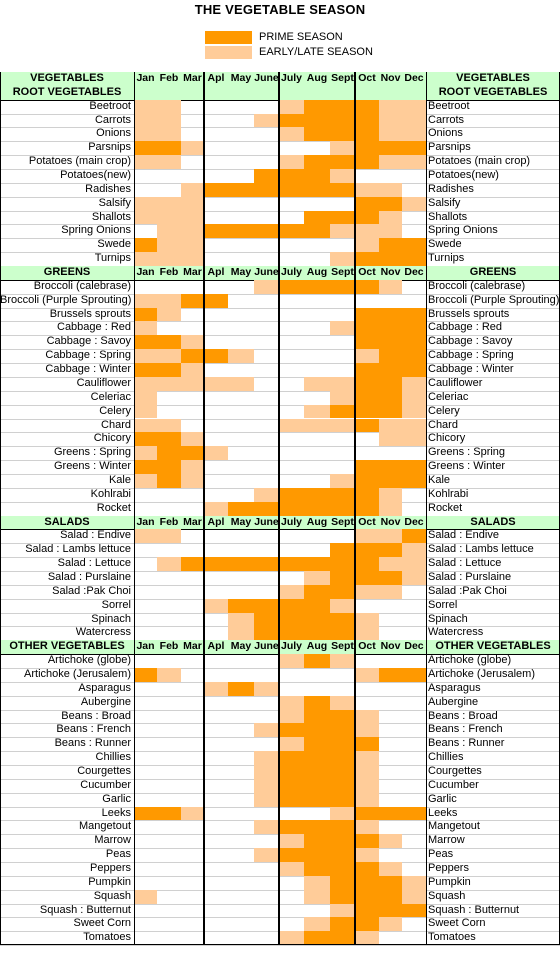  Describe the element at coordinates (445, 244) in the screenshot. I see `vegetable-name-right: Swede` at that location.